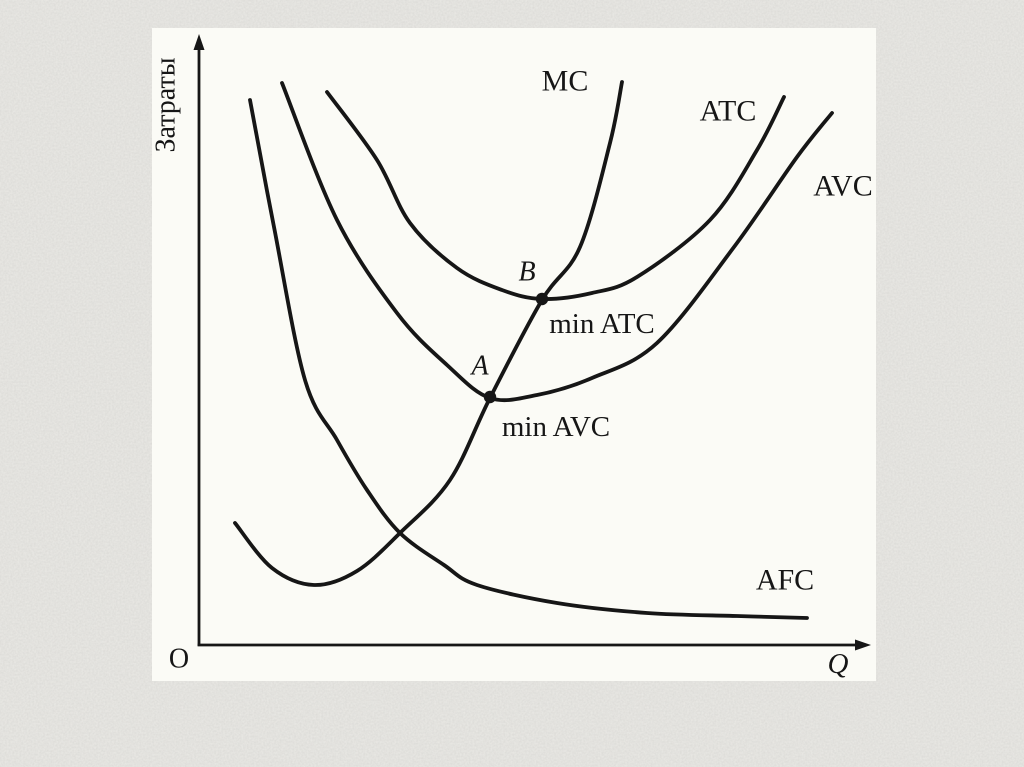  Describe the element at coordinates (479, 366) in the screenshot. I see `point-label-a: A` at that location.